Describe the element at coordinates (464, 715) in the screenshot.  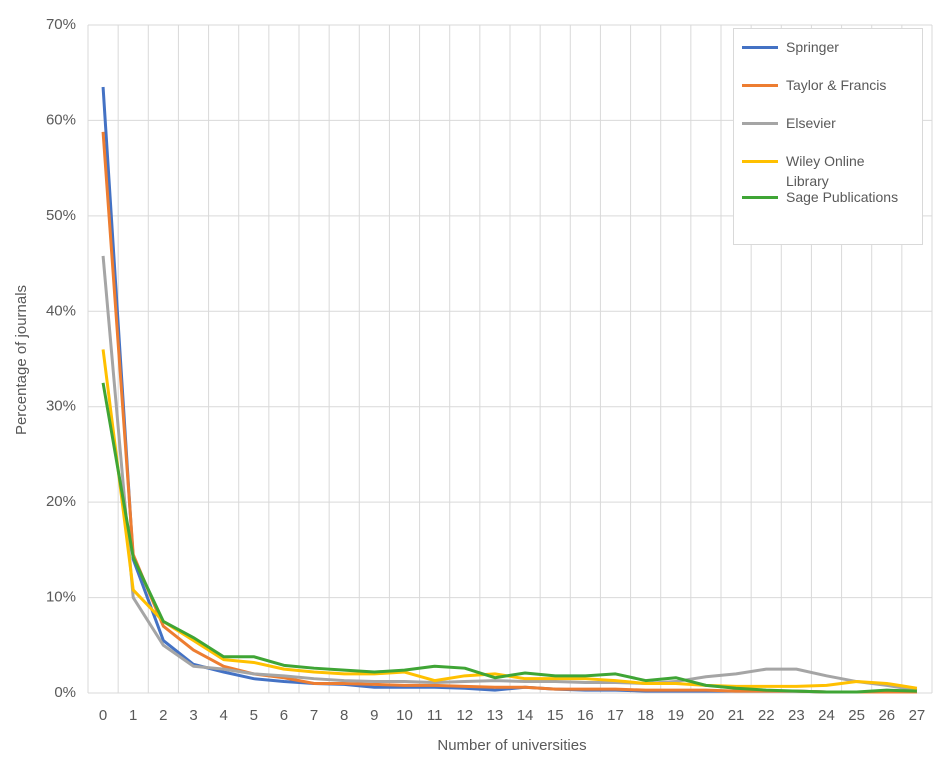
I see `x-tick-label: 12` at that location.